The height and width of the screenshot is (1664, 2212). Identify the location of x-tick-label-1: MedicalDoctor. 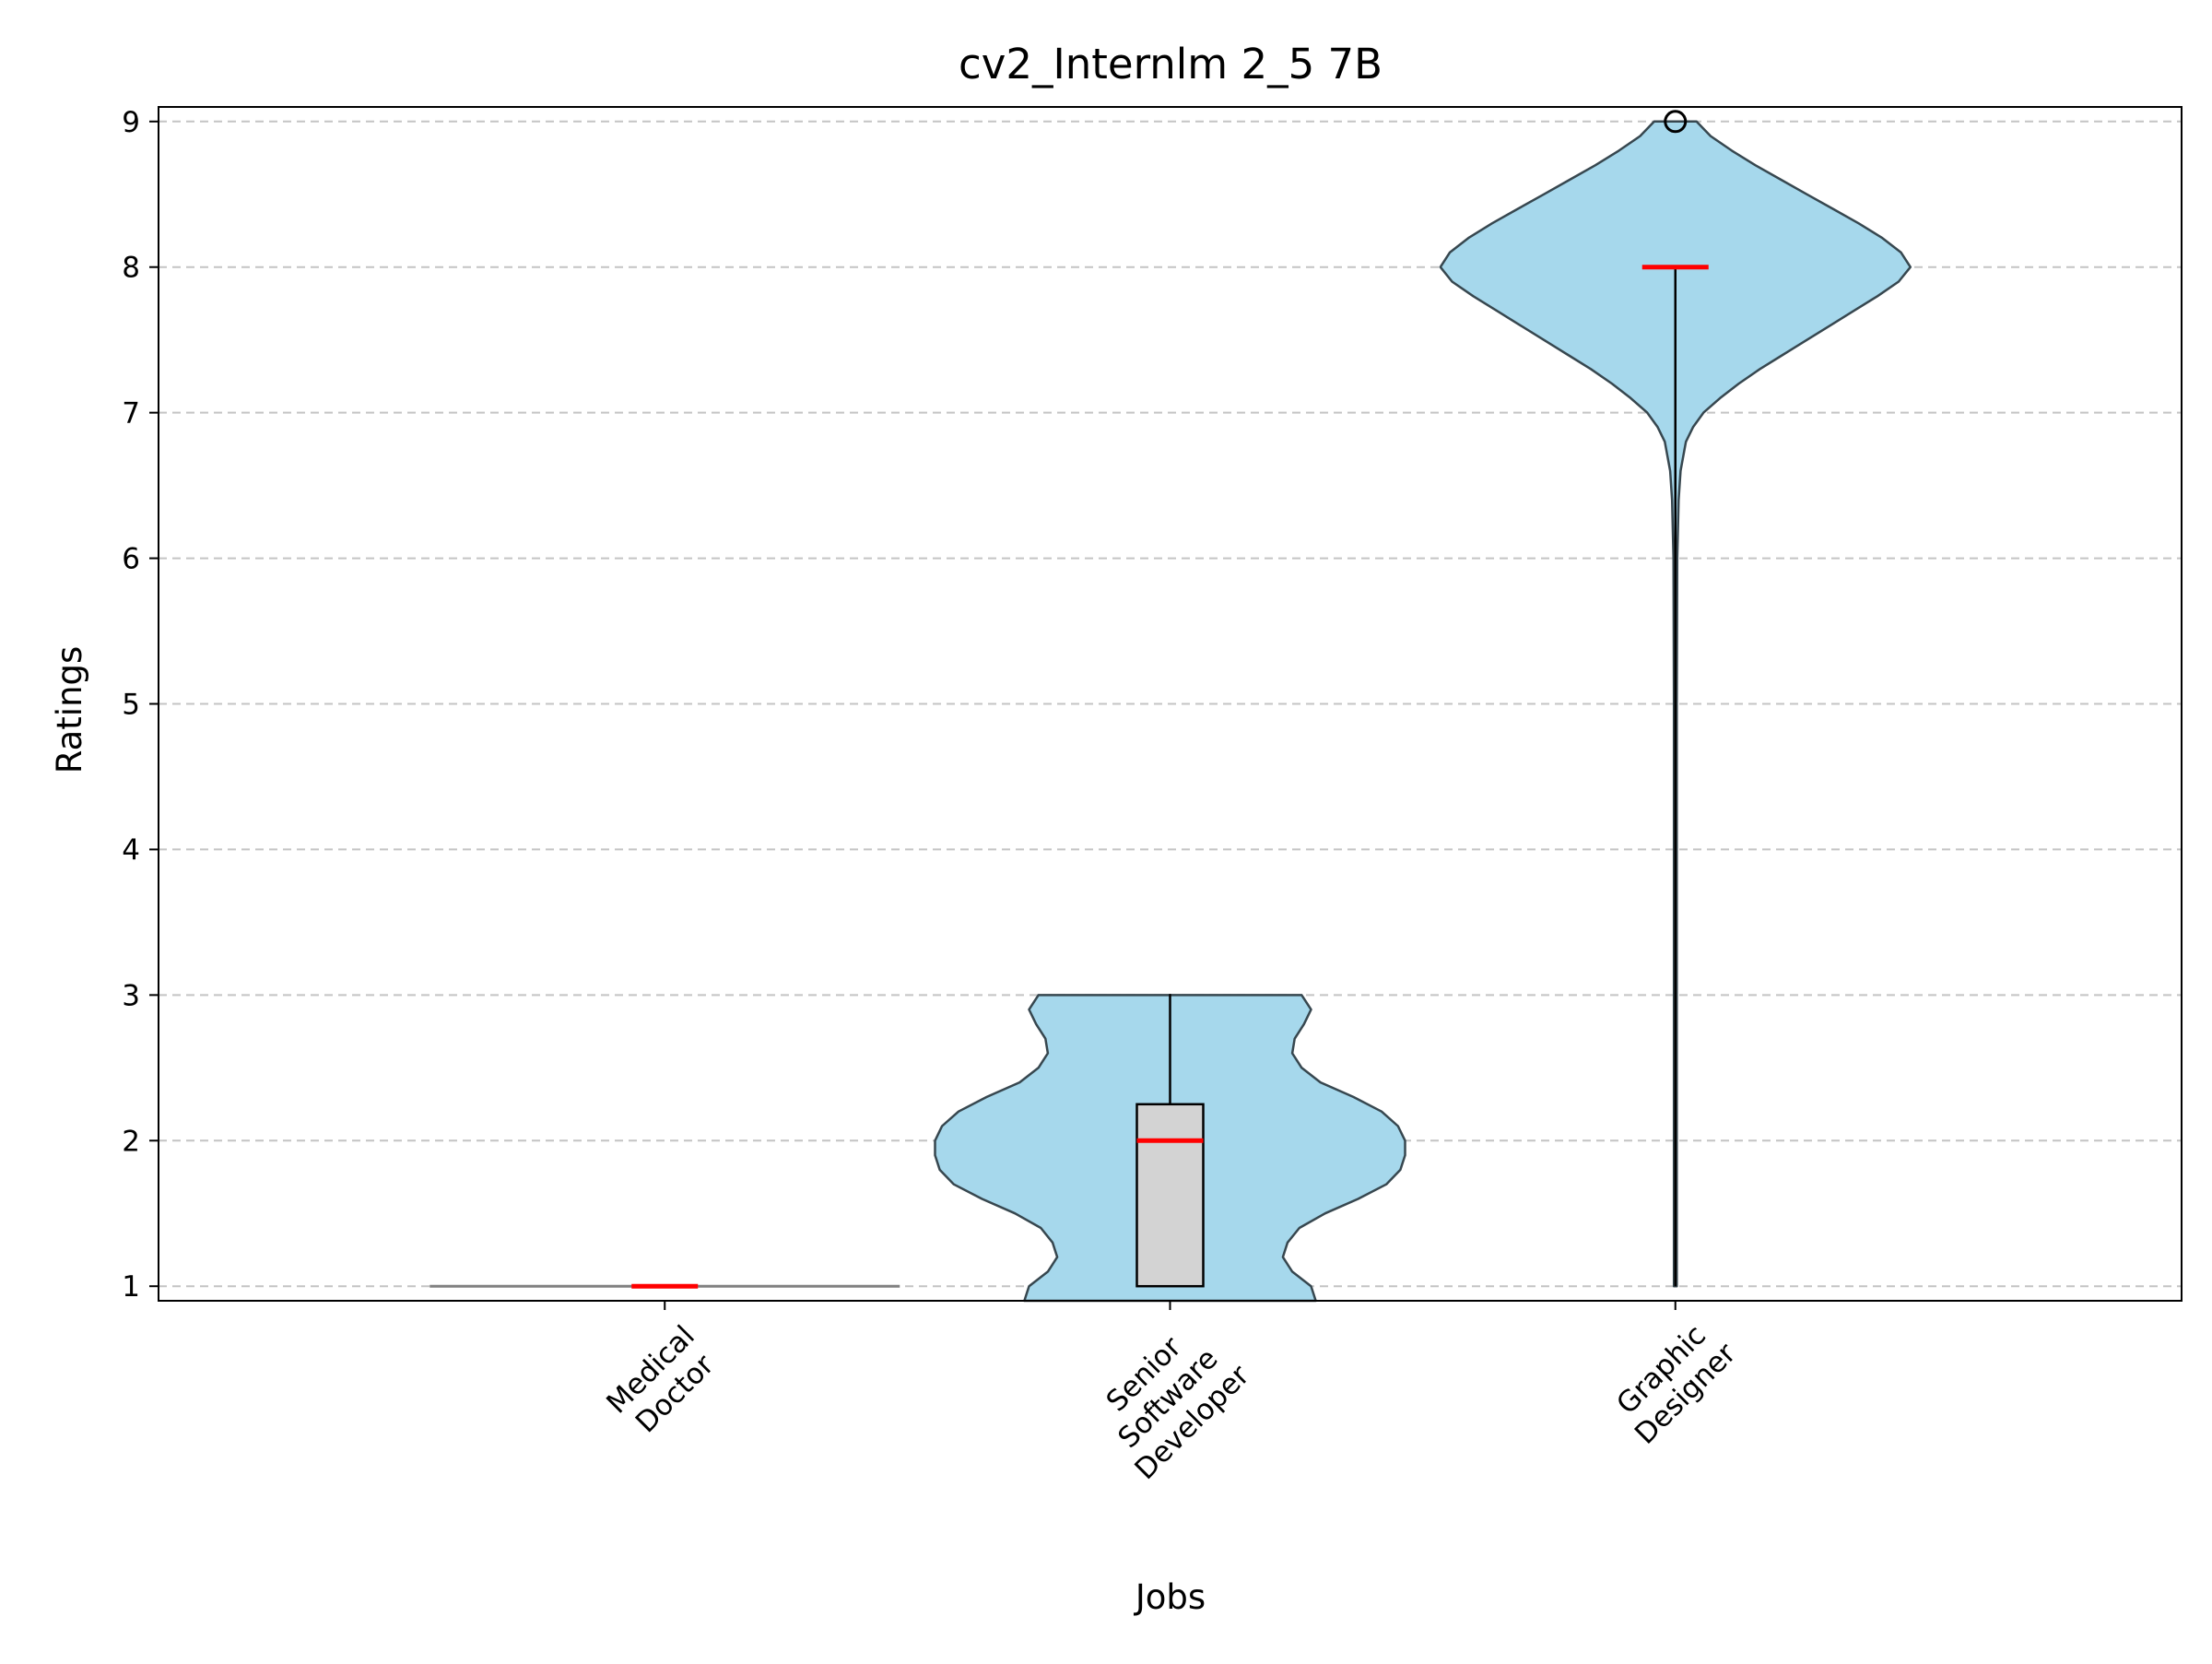
(662, 1382).